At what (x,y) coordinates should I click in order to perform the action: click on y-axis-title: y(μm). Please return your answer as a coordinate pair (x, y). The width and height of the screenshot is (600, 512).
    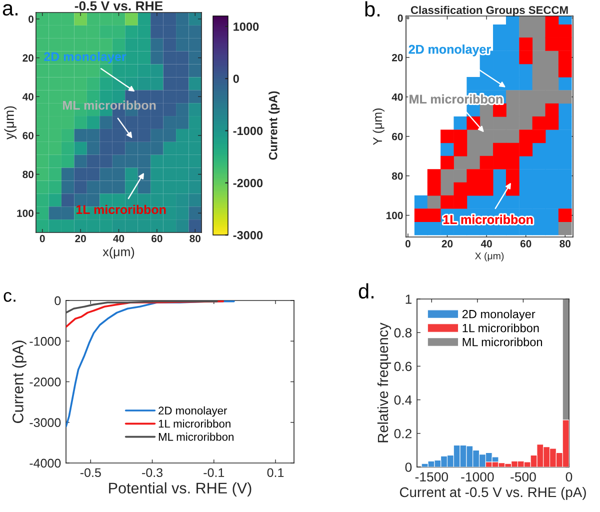
    Looking at the image, I should click on (10, 123).